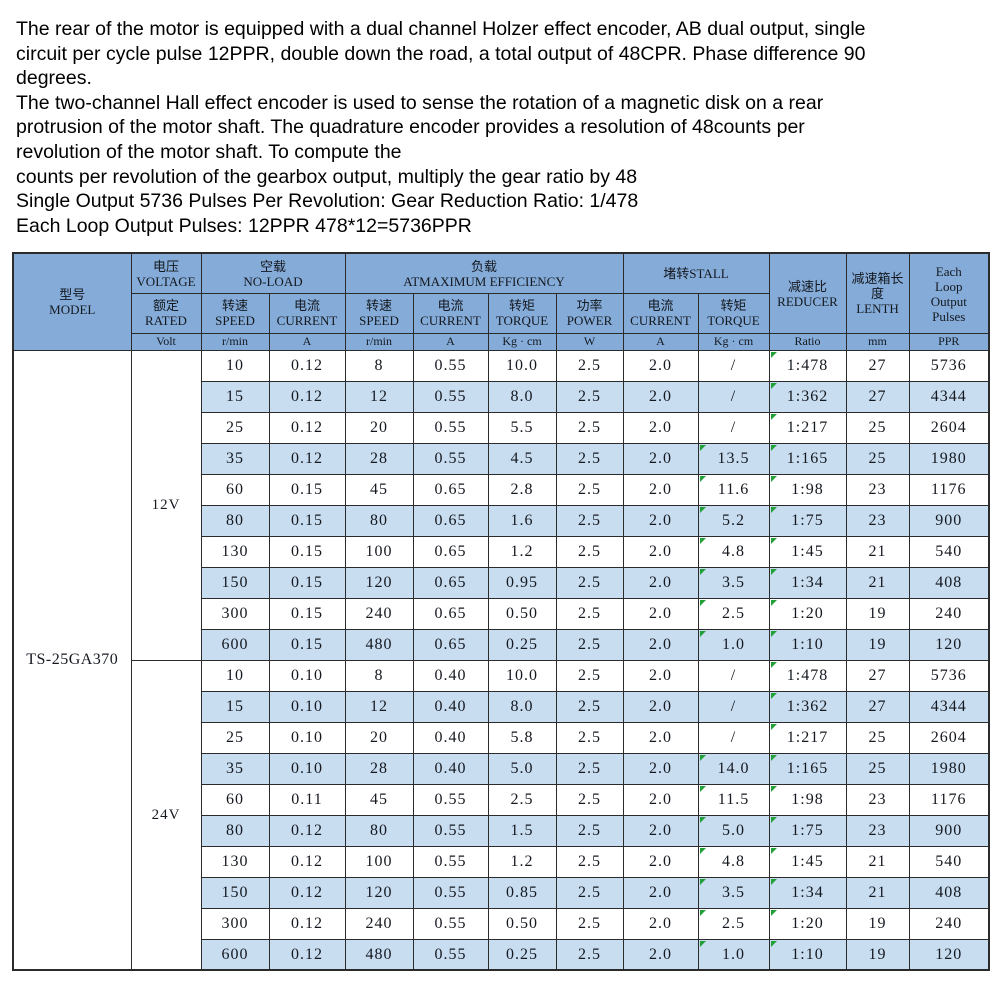  What do you see at coordinates (379, 675) in the screenshot?
I see `data-cell: 8` at bounding box center [379, 675].